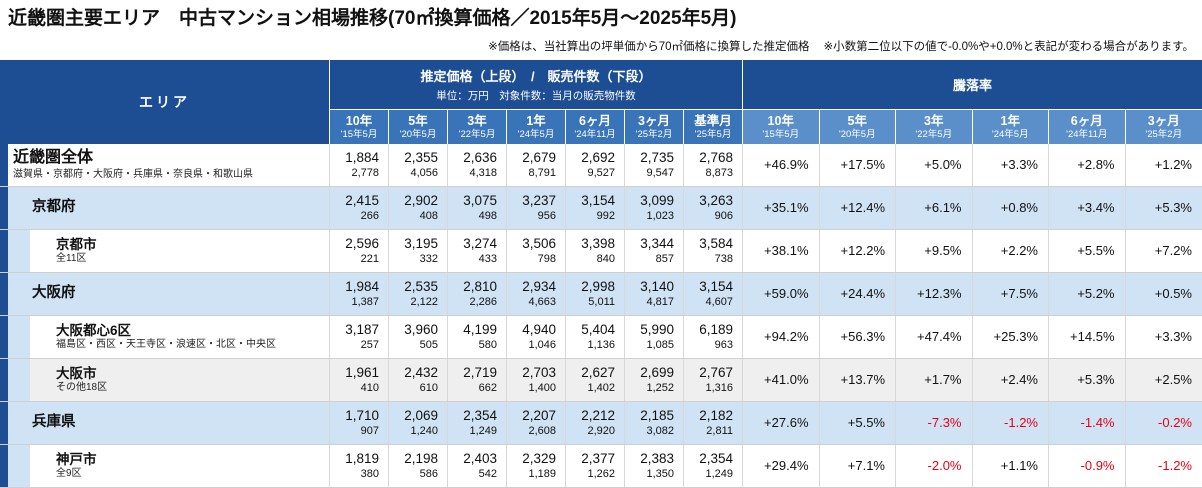 This screenshot has width=1202, height=488. I want to click on rate-cell: +27.6%, so click(781, 422).